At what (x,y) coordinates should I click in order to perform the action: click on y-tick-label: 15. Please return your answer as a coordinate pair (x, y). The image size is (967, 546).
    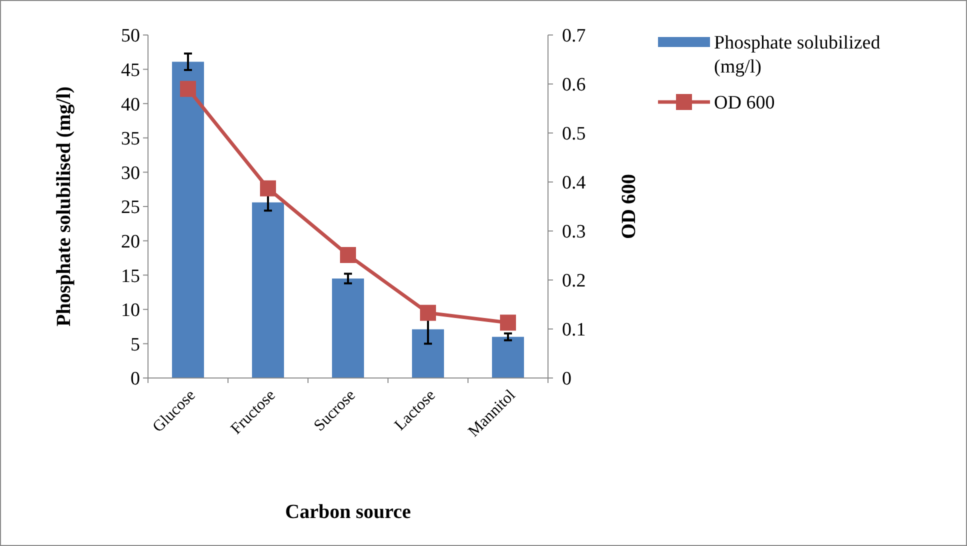
    Looking at the image, I should click on (130, 276).